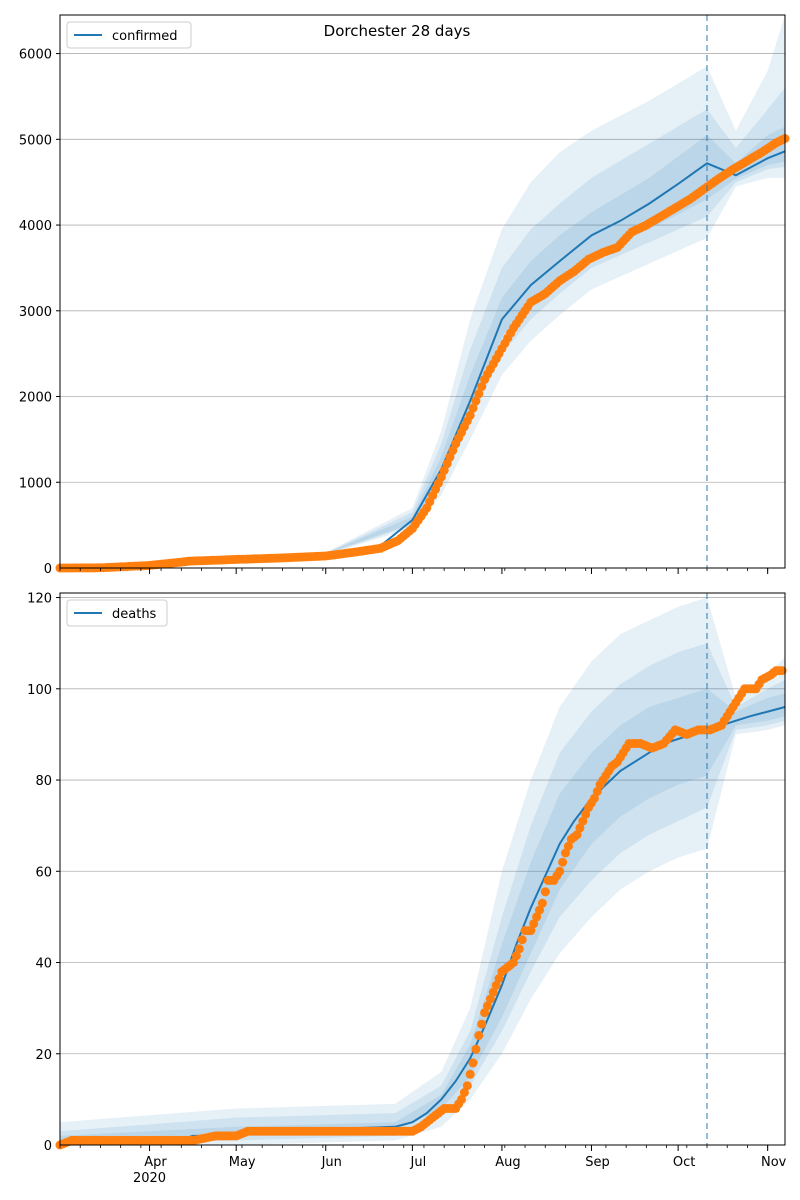  Describe the element at coordinates (507, 1162) in the screenshot. I see `x-tick-label: Aug` at that location.